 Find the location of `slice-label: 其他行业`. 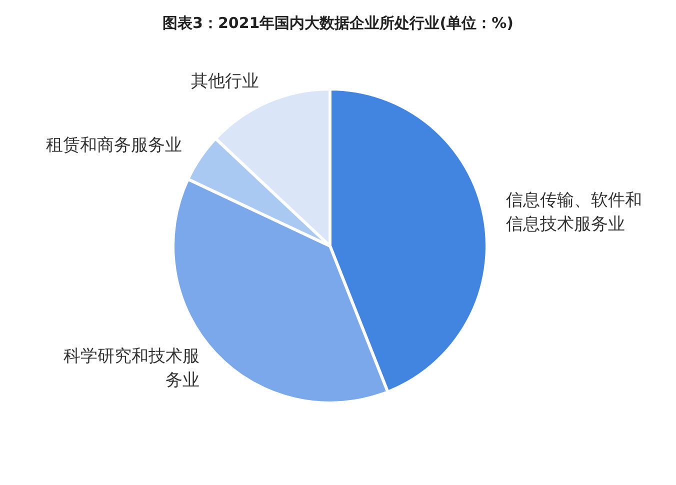

slice-label: 其他行业 is located at coordinates (224, 82).